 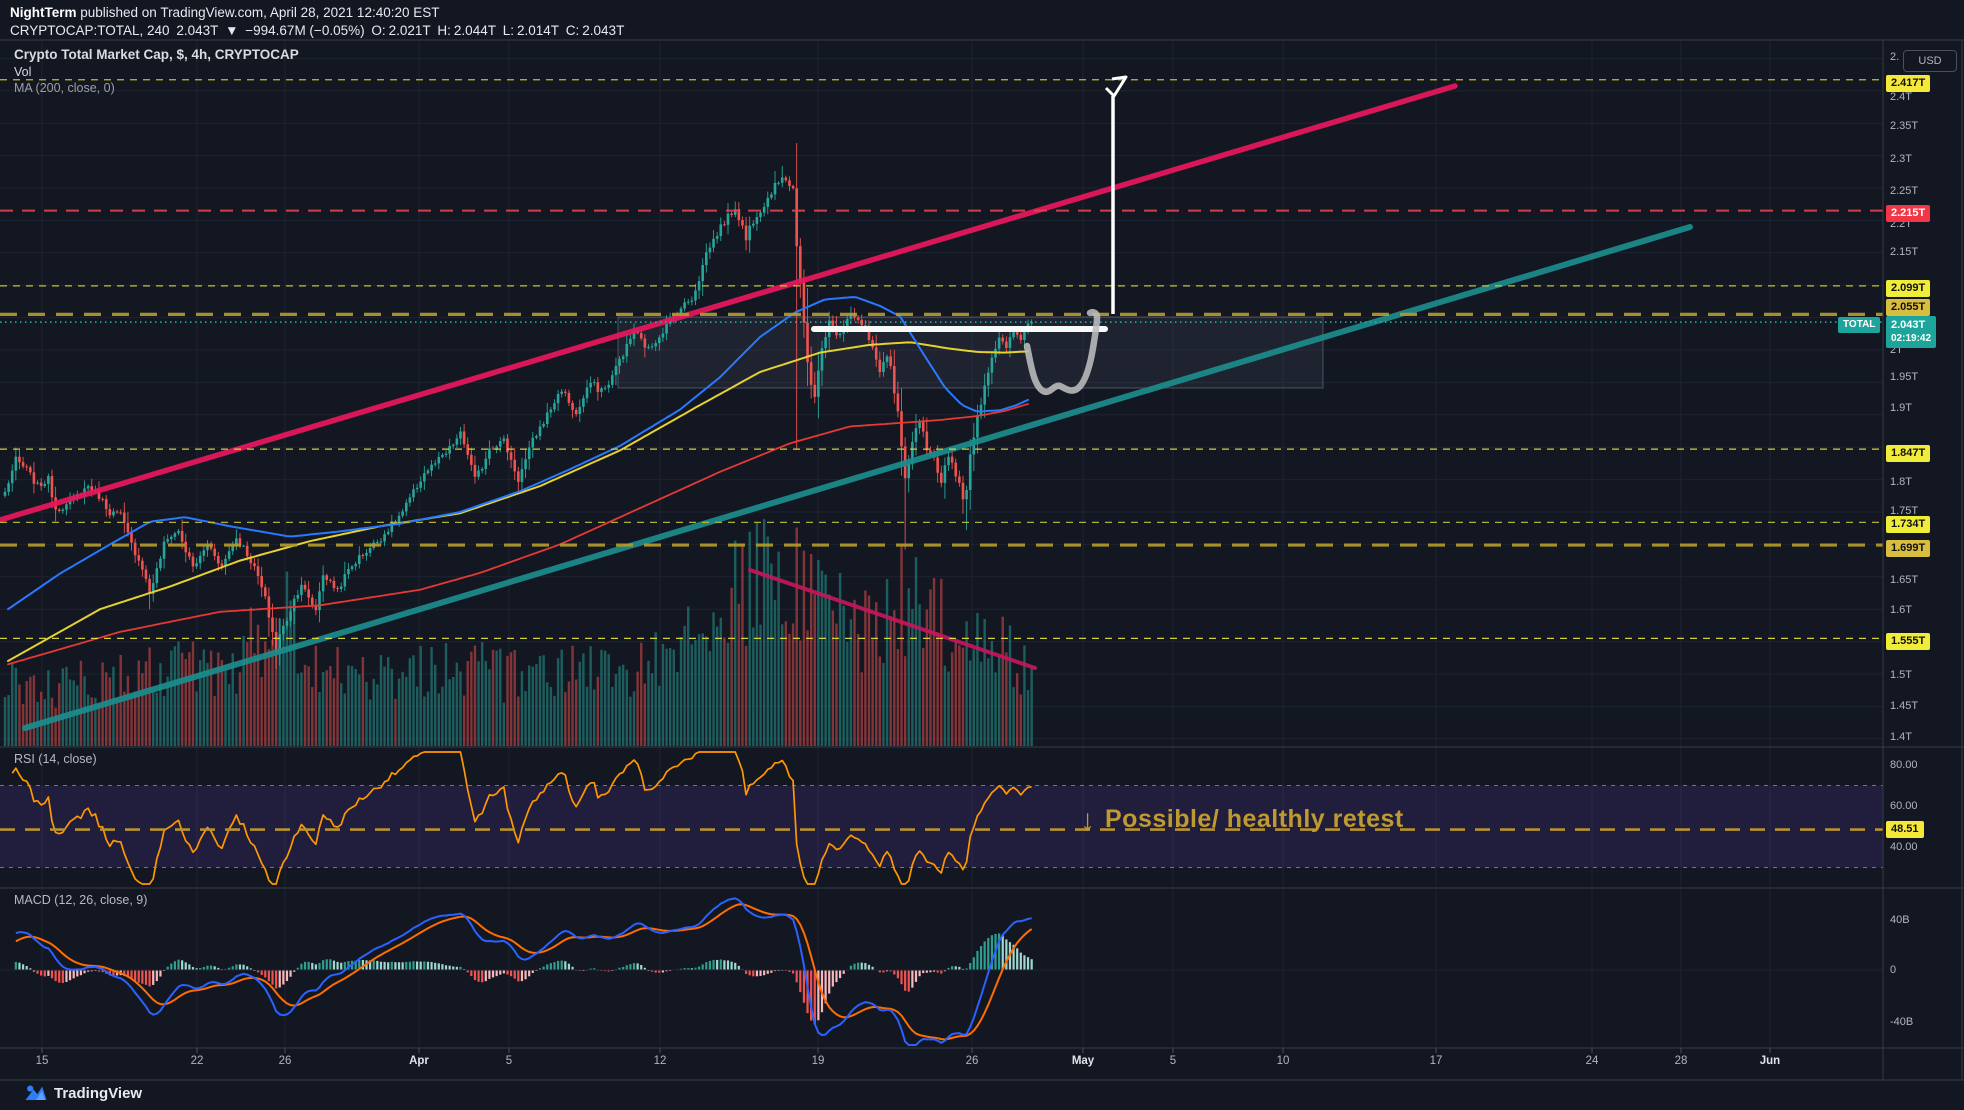 I want to click on price-level-chip: 1.847T, so click(x=1908, y=453).